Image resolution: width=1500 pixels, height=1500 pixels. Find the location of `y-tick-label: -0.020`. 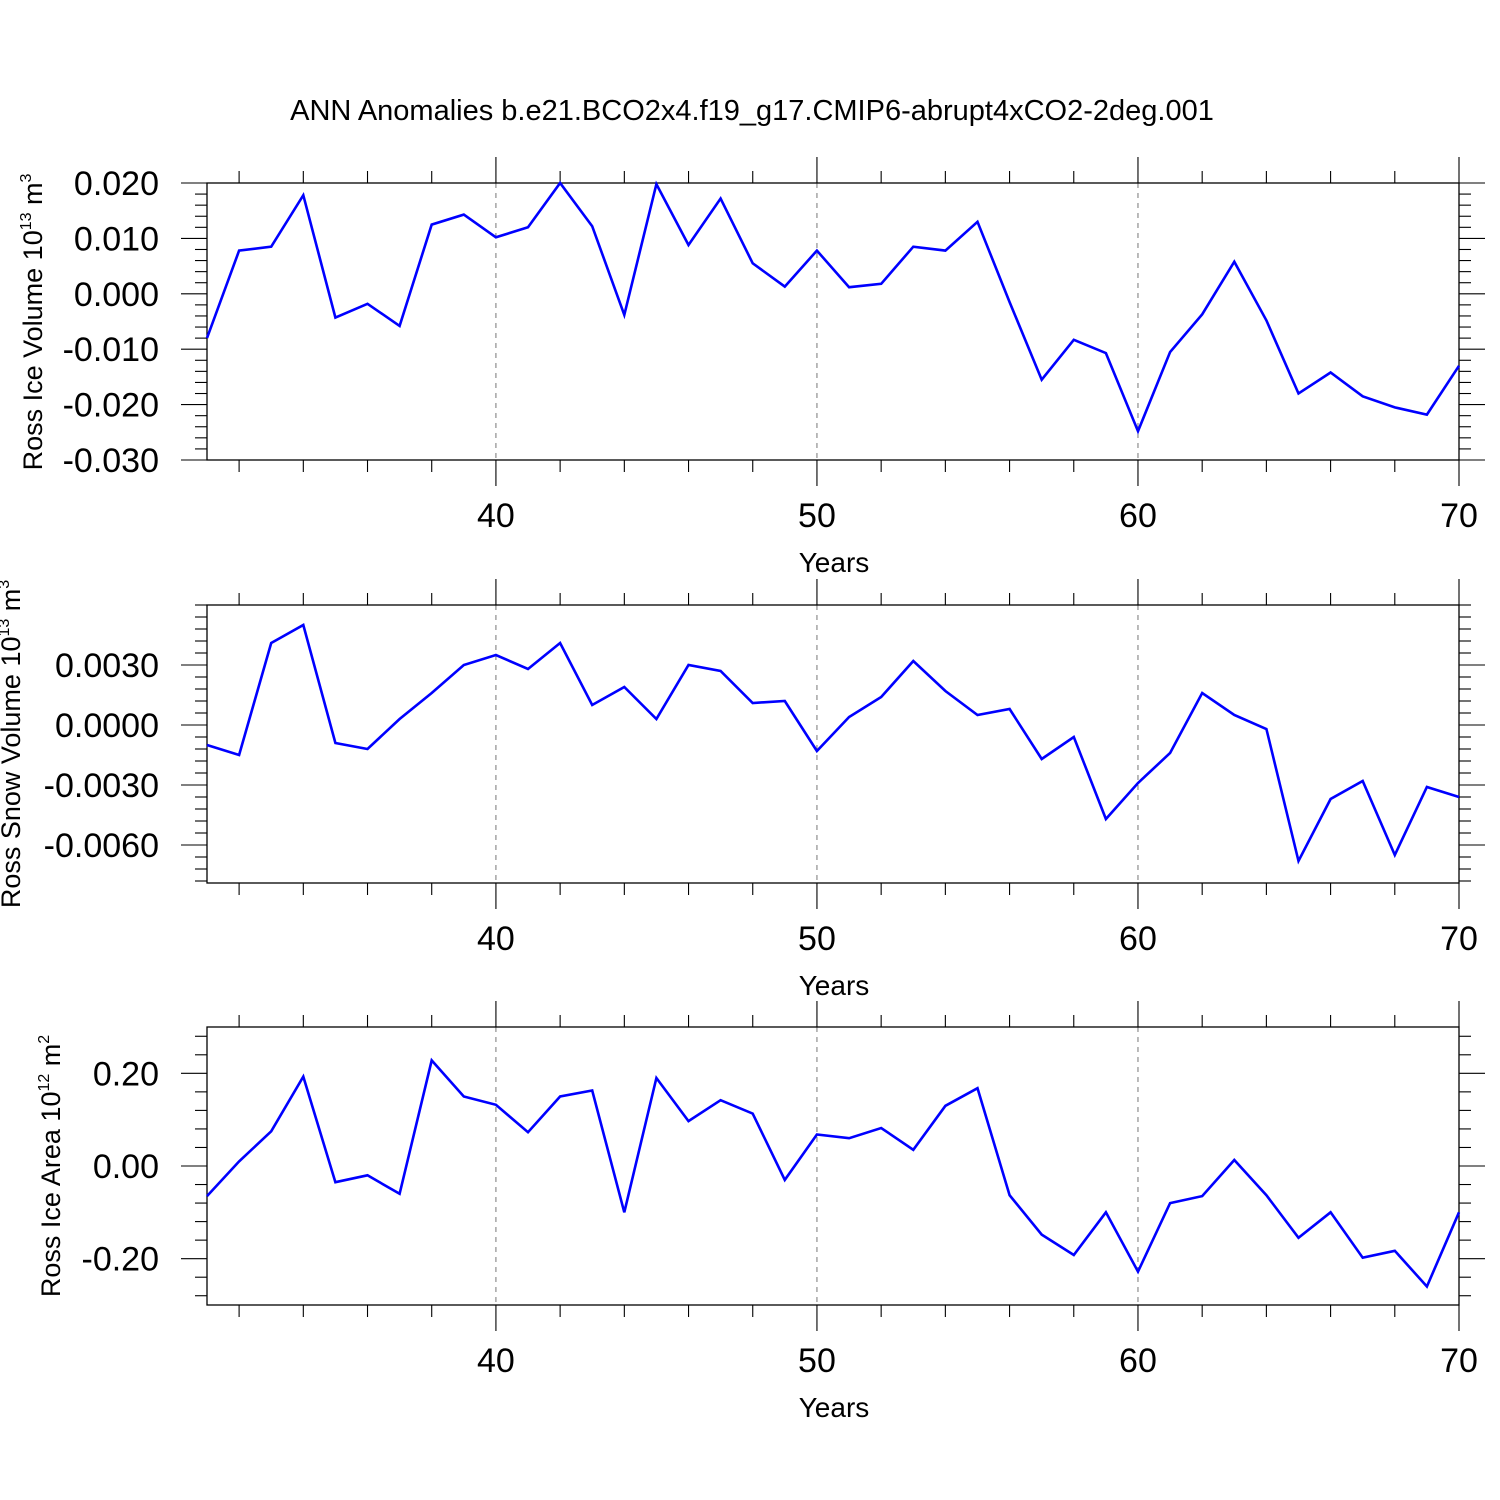

y-tick-label: -0.020 is located at coordinates (111, 406).